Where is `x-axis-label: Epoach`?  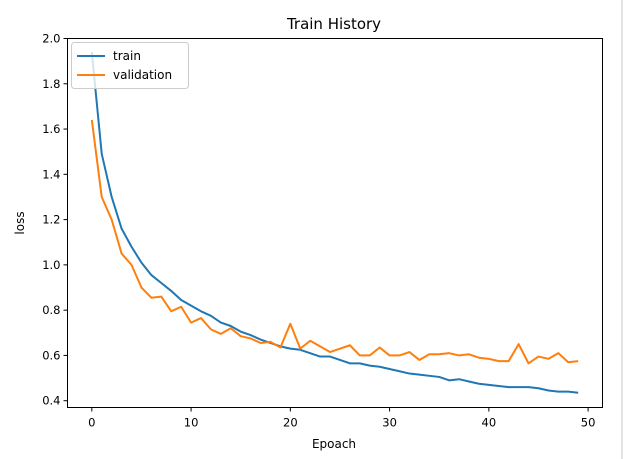
x-axis-label: Epoach is located at coordinates (334, 444).